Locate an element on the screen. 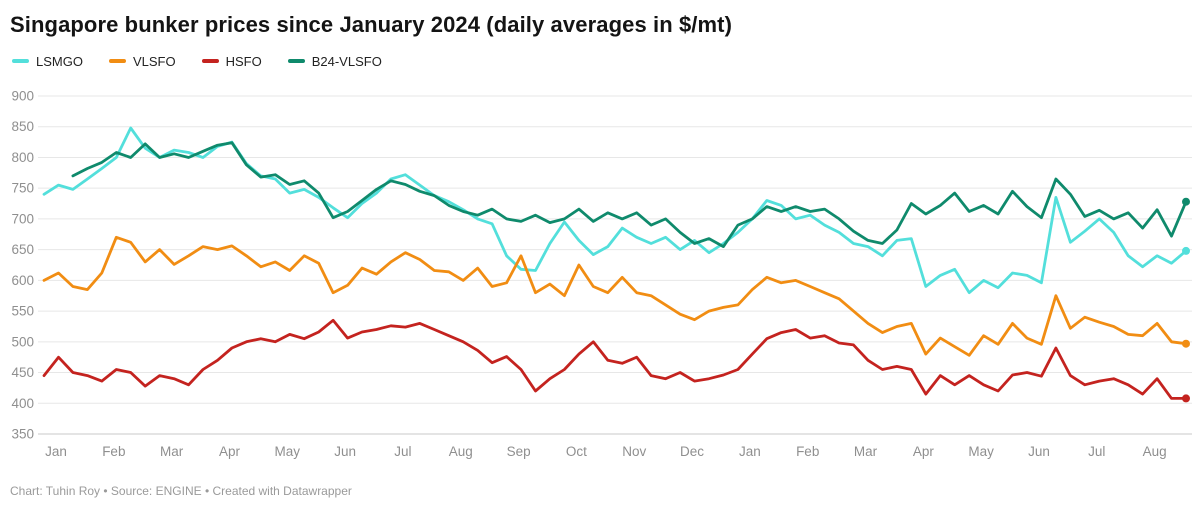  legend-label-vlsfo: VLSFO is located at coordinates (154, 61).